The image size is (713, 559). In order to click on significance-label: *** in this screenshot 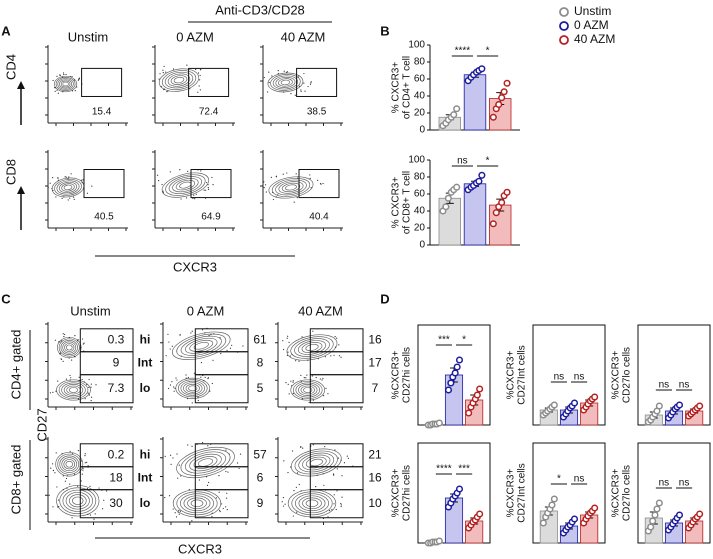, I will do `click(464, 469)`.